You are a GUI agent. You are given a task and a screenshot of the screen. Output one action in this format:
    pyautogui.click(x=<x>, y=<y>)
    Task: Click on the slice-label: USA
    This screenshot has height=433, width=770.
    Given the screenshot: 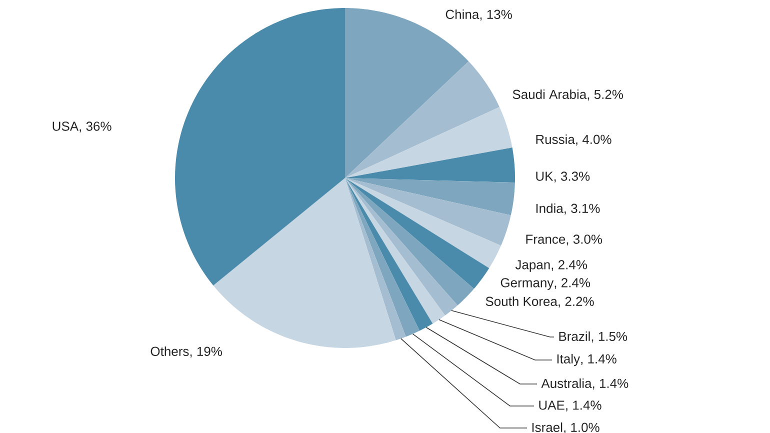 What is the action you would take?
    pyautogui.click(x=65, y=126)
    